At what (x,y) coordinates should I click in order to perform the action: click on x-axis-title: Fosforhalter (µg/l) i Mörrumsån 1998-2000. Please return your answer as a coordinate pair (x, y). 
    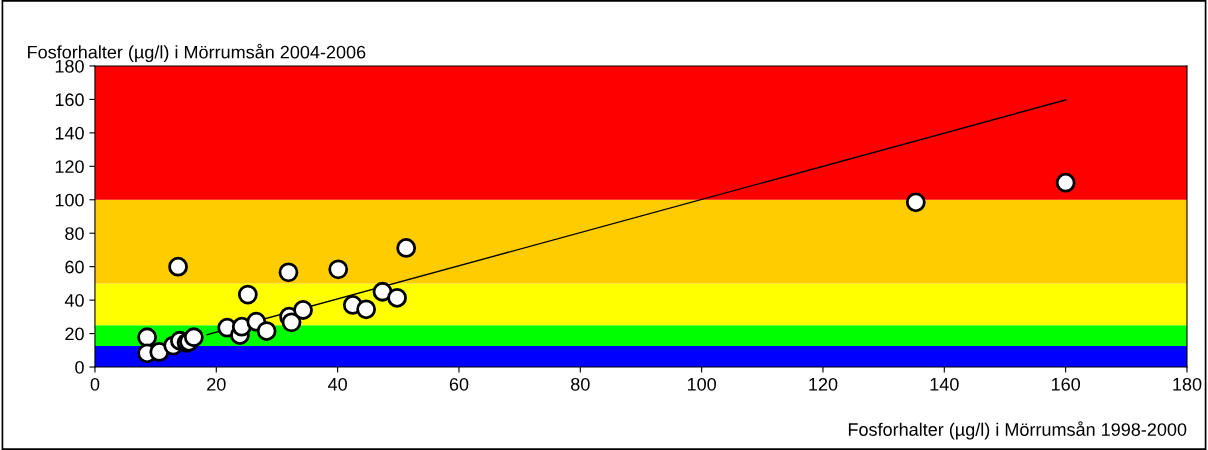
    Looking at the image, I should click on (1017, 430).